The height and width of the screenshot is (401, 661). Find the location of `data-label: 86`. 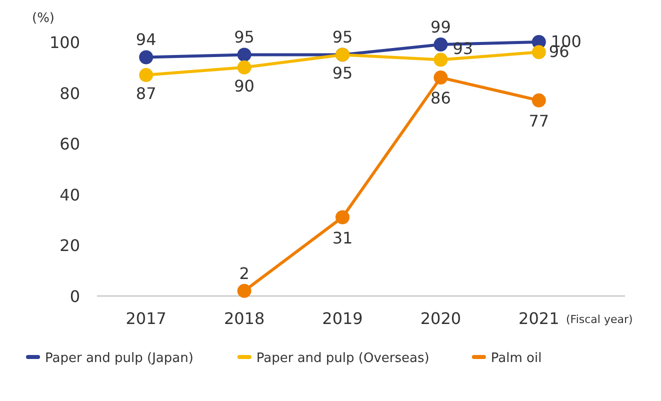

data-label: 86 is located at coordinates (440, 98).